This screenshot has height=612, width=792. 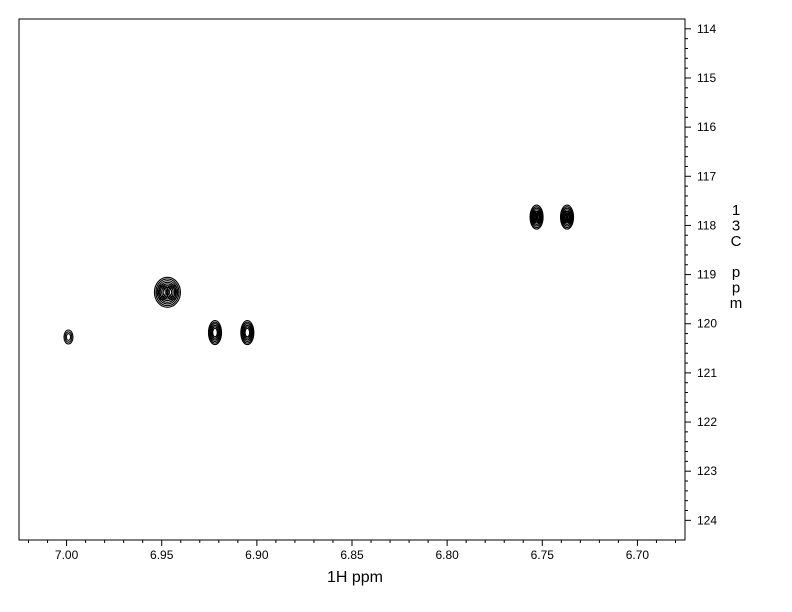 I want to click on x-tick-label: 7.00, so click(x=67, y=555).